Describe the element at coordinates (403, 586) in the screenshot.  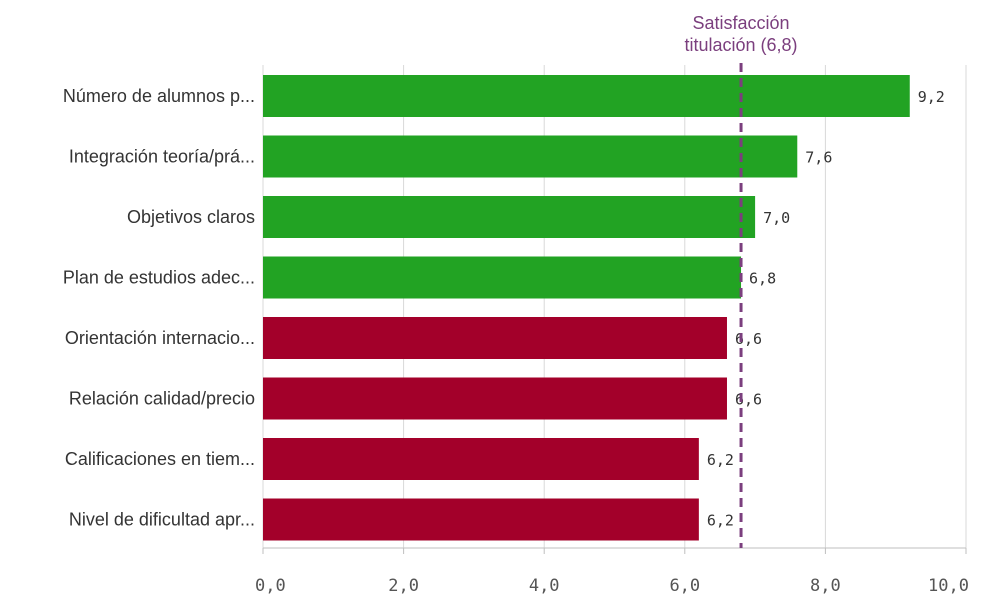
I see `x-tick-label: 2,0` at that location.